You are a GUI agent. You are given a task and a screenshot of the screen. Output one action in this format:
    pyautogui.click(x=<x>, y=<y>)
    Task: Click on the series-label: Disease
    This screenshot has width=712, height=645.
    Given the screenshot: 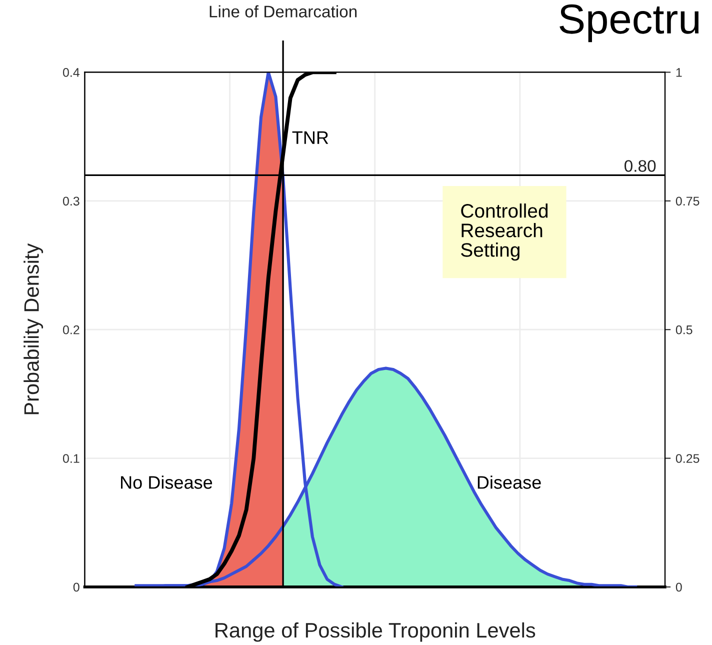 What is the action you would take?
    pyautogui.click(x=509, y=482)
    